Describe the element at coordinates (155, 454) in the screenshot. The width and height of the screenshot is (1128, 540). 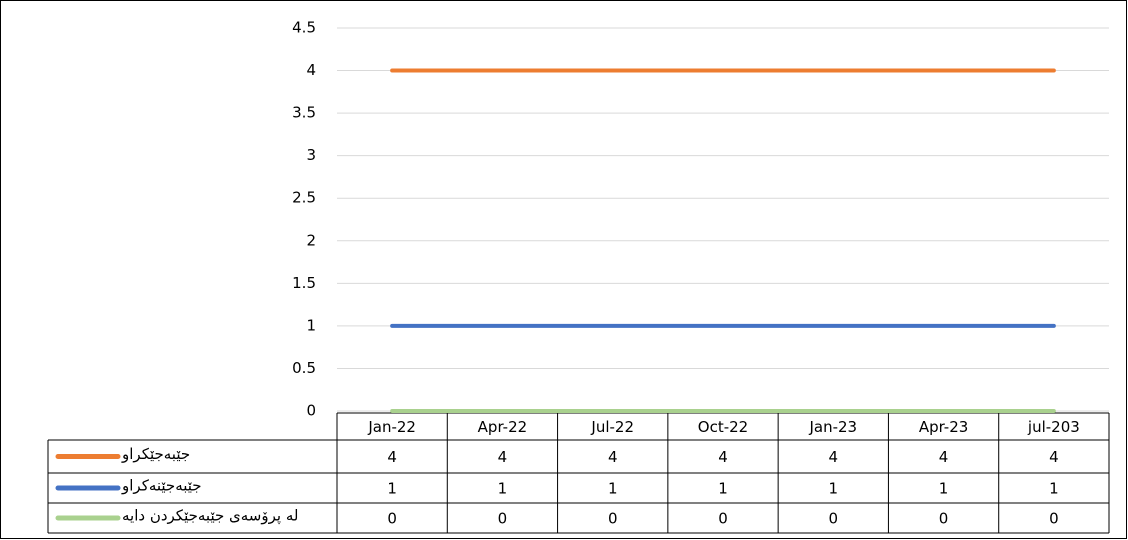
I see `legend-label: جێبەجێکراو` at that location.